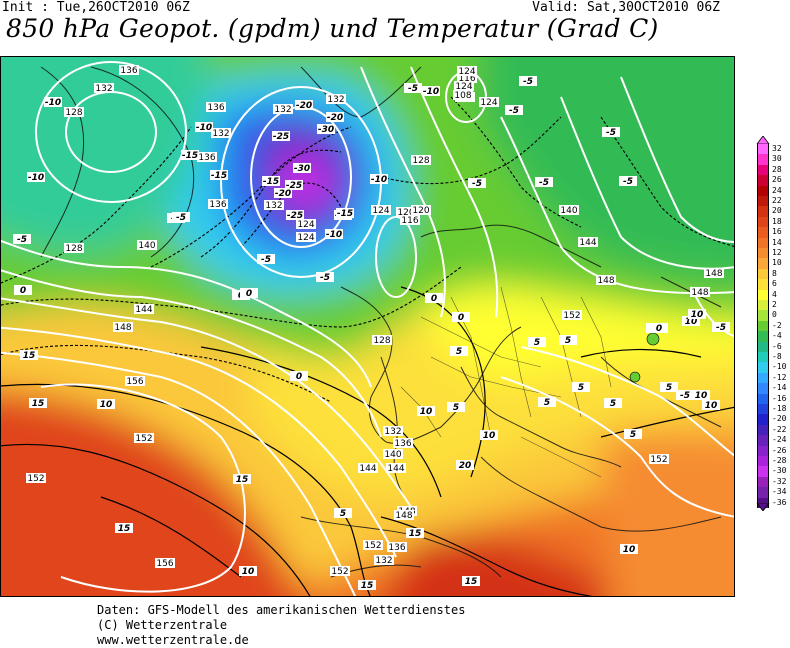 The width and height of the screenshot is (790, 648). What do you see at coordinates (506, 382) in the screenshot?
I see `country-borders` at bounding box center [506, 382].